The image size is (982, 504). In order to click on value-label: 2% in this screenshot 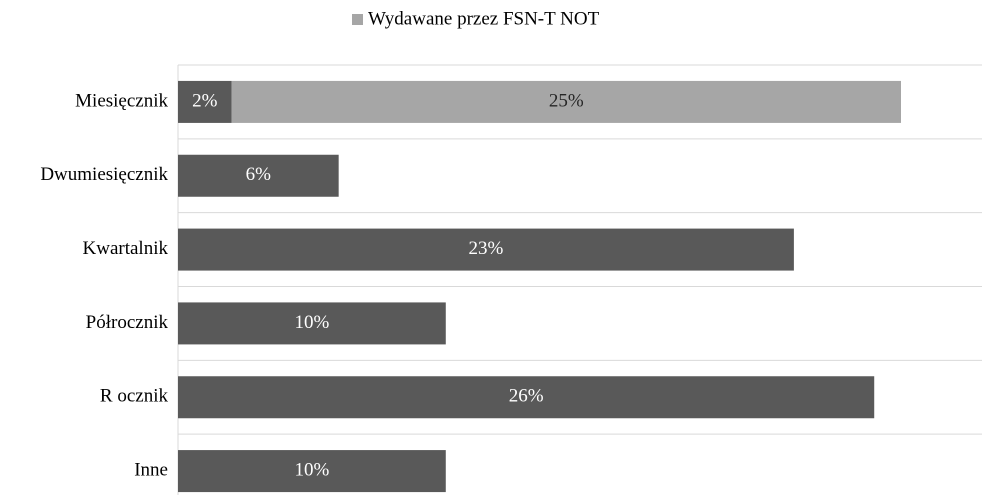, I will do `click(205, 100)`.